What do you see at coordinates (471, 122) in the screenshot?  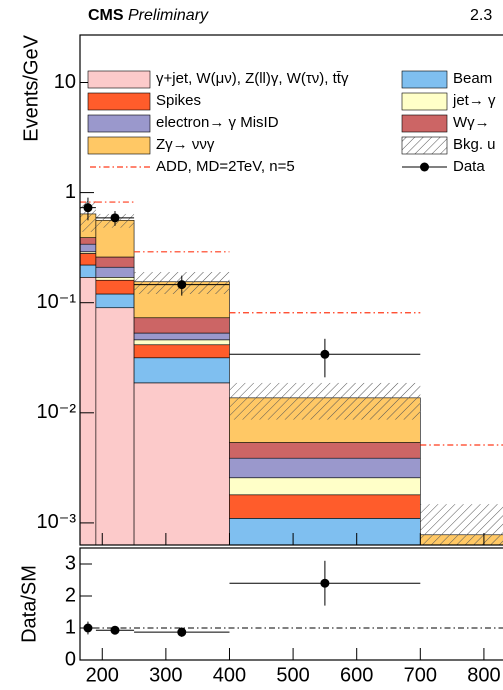 I see `legend-label: Wγ→` at bounding box center [471, 122].